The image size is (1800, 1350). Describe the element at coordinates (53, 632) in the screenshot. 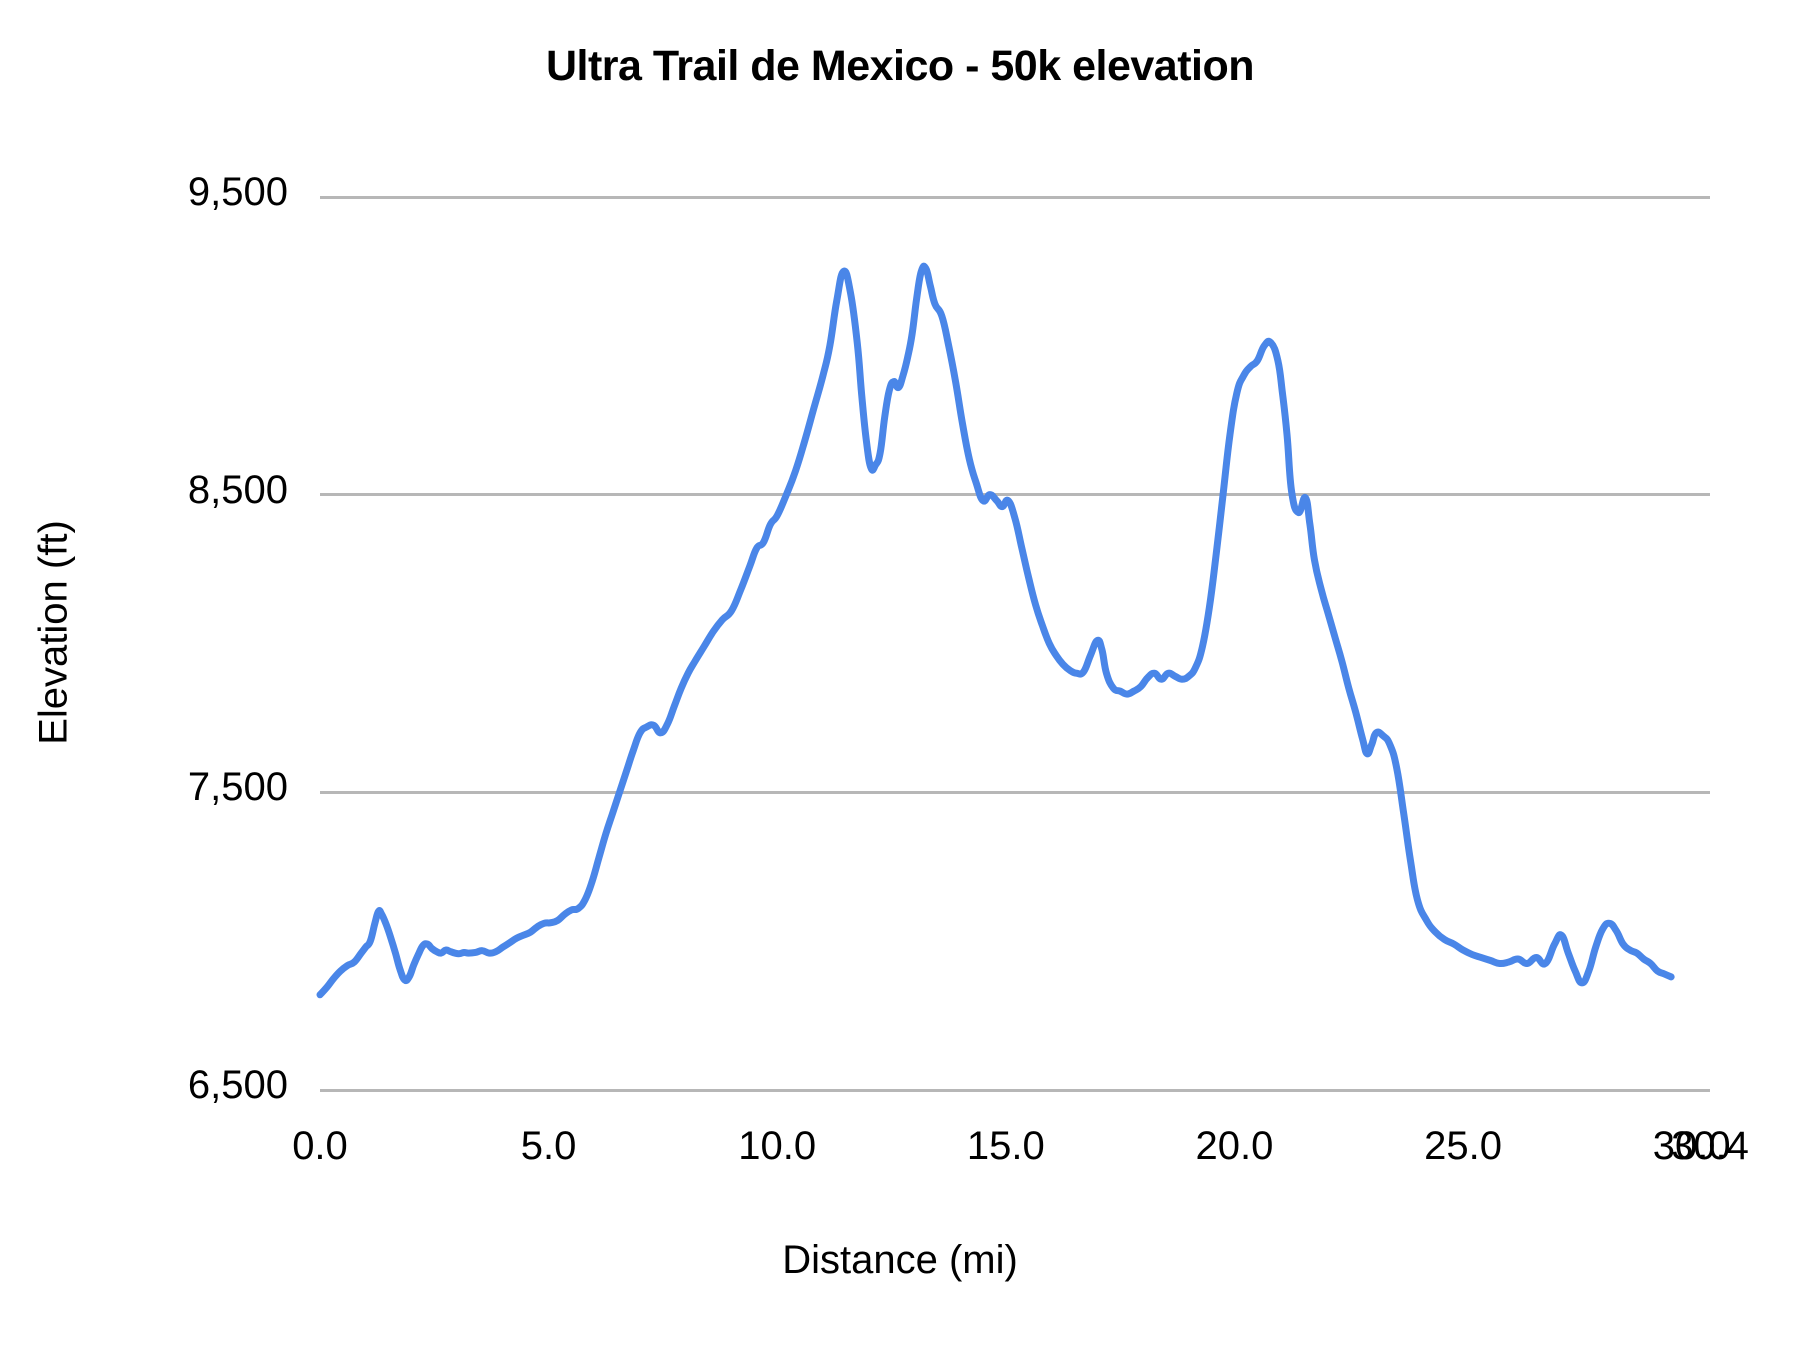

I see `y-axis-title: Elevation (ft)` at that location.